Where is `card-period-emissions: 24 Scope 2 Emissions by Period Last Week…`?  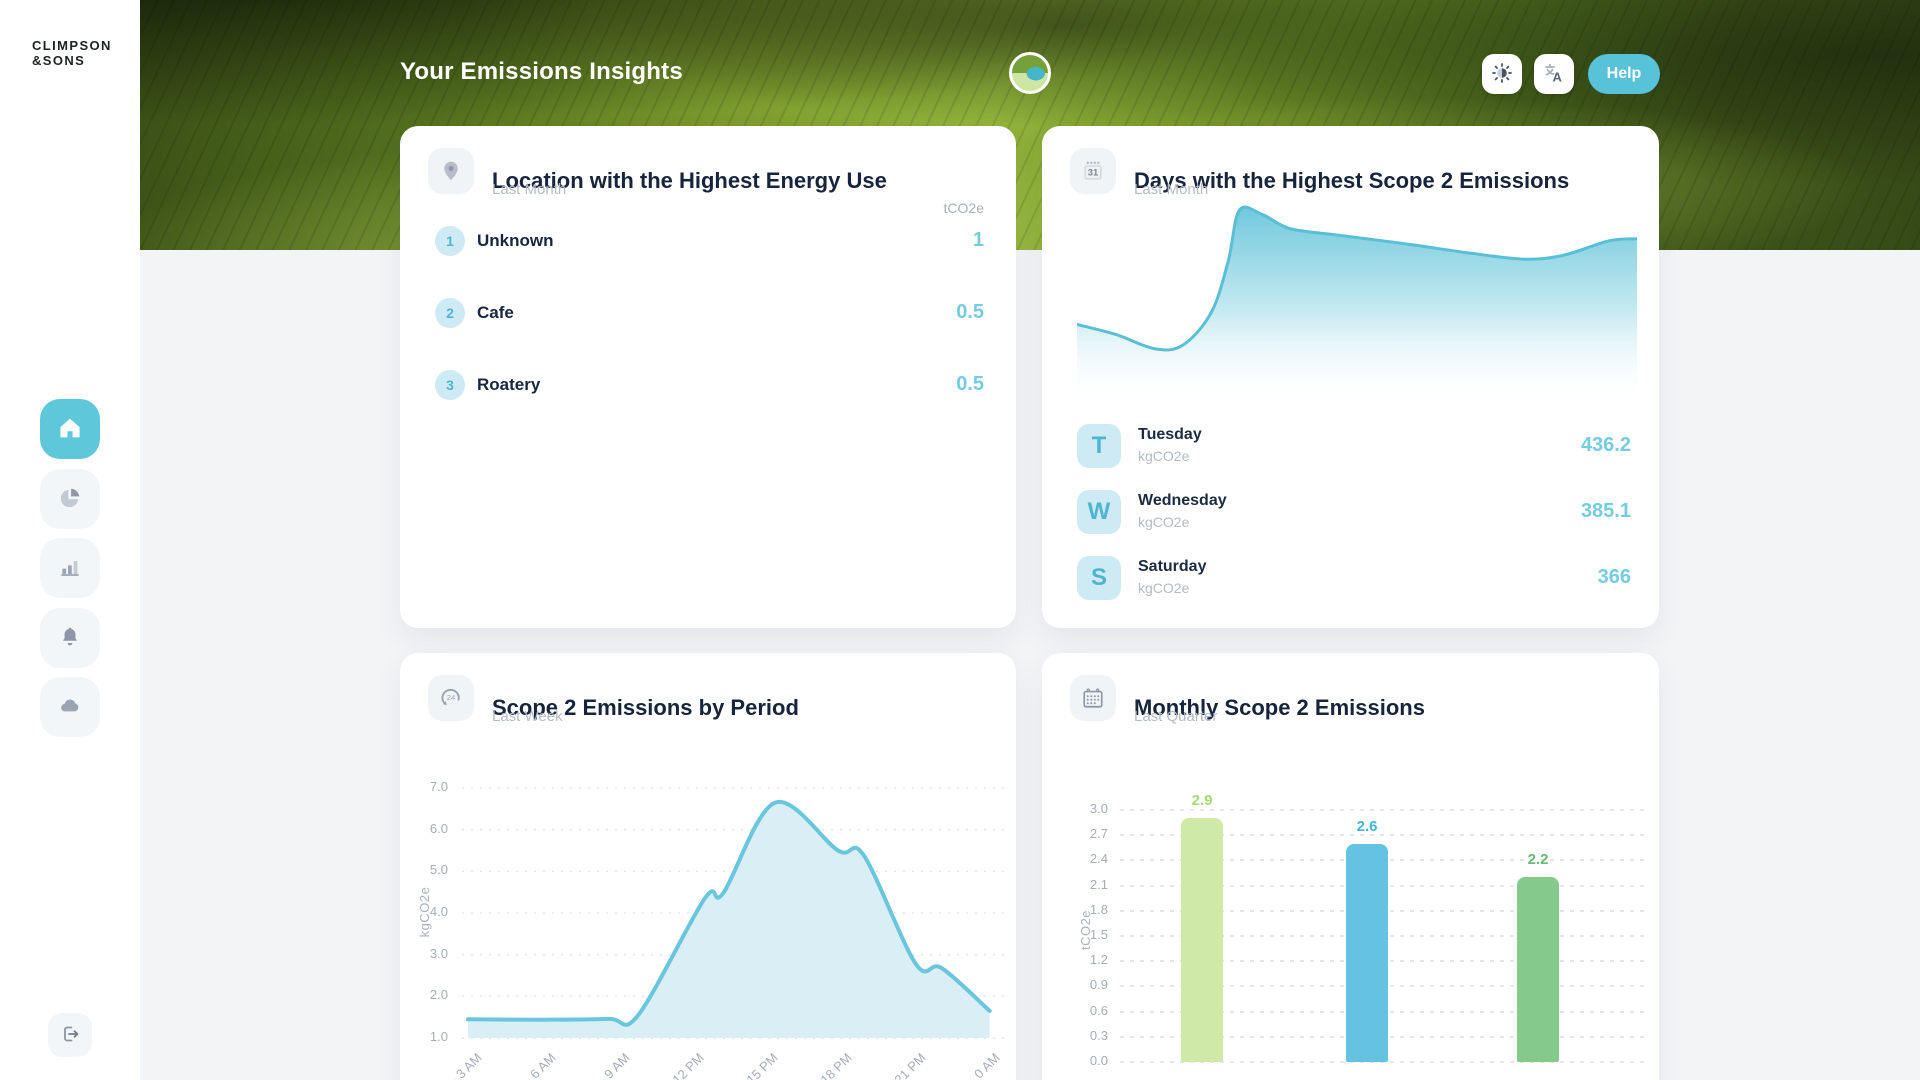
card-period-emissions: 24 Scope 2 Emissions by Period Last Week… is located at coordinates (708, 866).